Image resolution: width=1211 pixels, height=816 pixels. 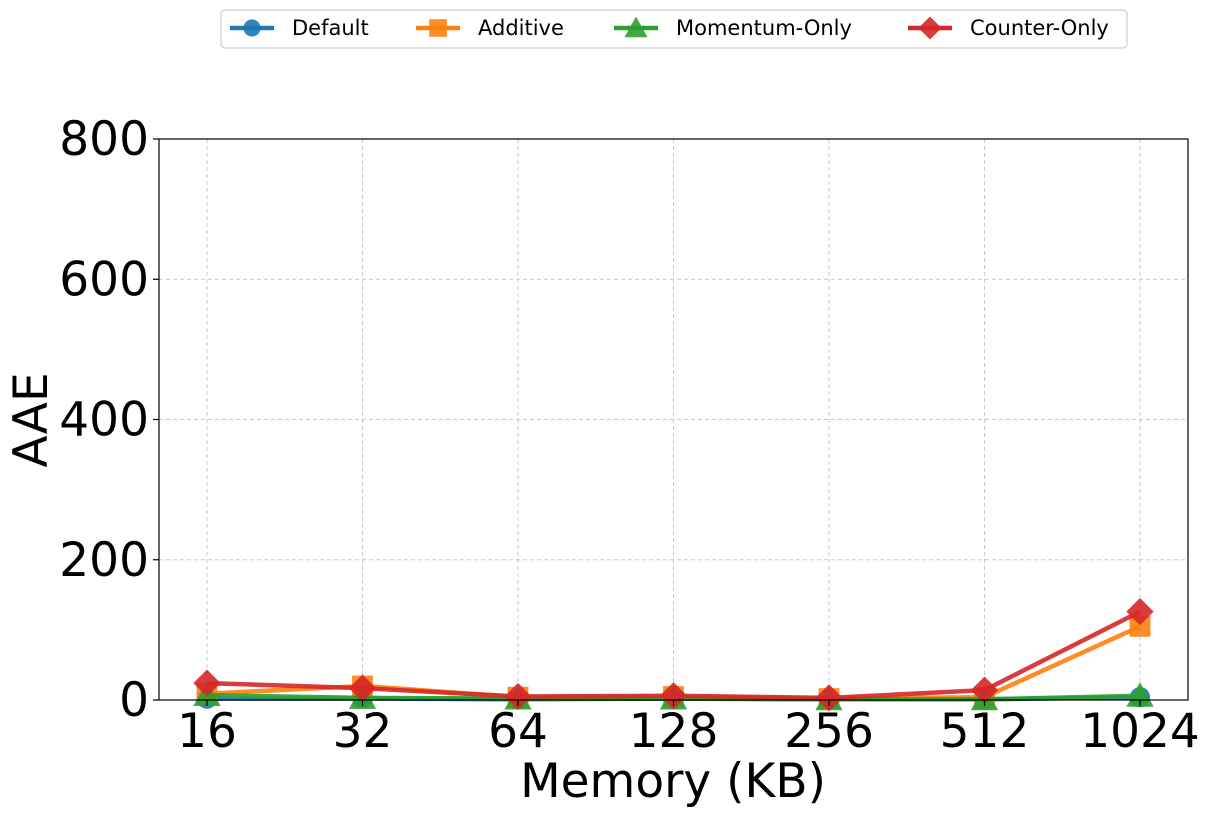 What do you see at coordinates (829, 731) in the screenshot?
I see `x-tick-label: 256` at bounding box center [829, 731].